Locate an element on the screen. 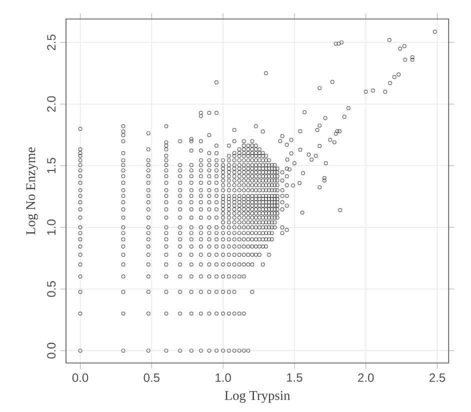  x-tick-label: 2.0 is located at coordinates (366, 377).